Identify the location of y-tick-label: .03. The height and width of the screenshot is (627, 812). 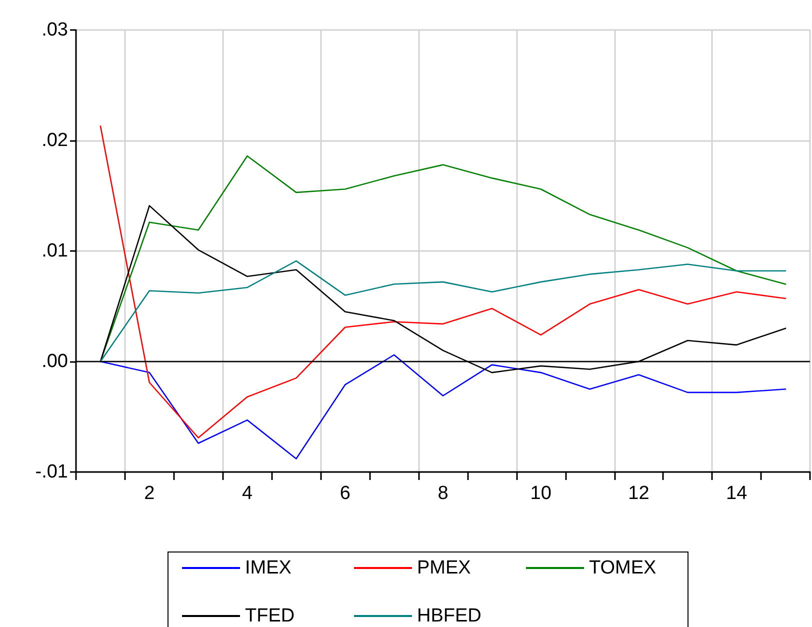
(55, 30).